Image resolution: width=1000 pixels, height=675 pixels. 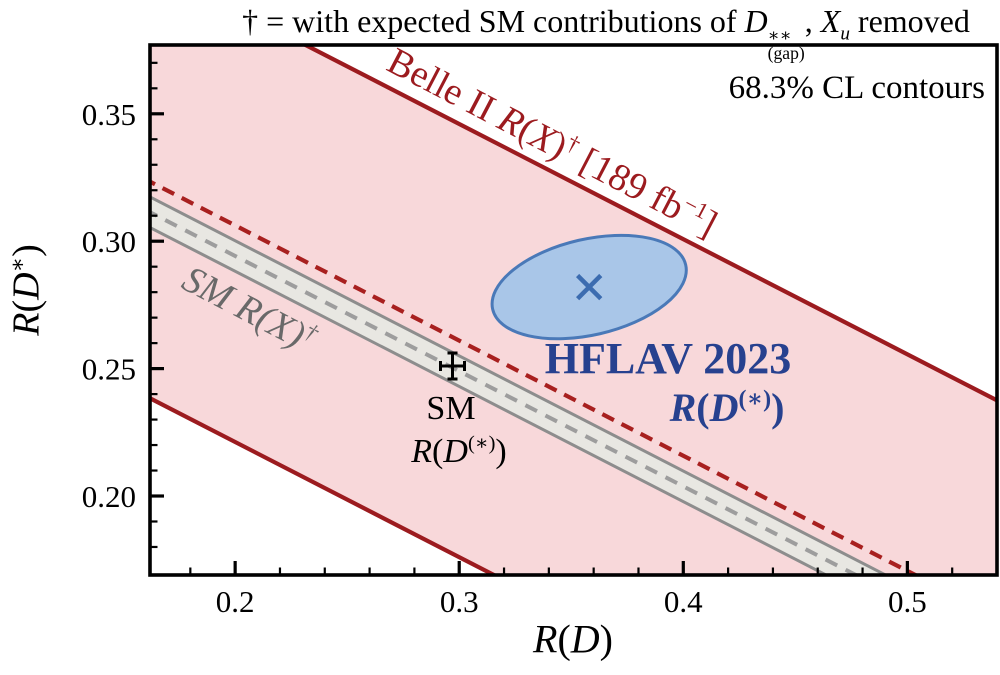 I want to click on x-tick-label: 0.3, so click(x=459, y=601).